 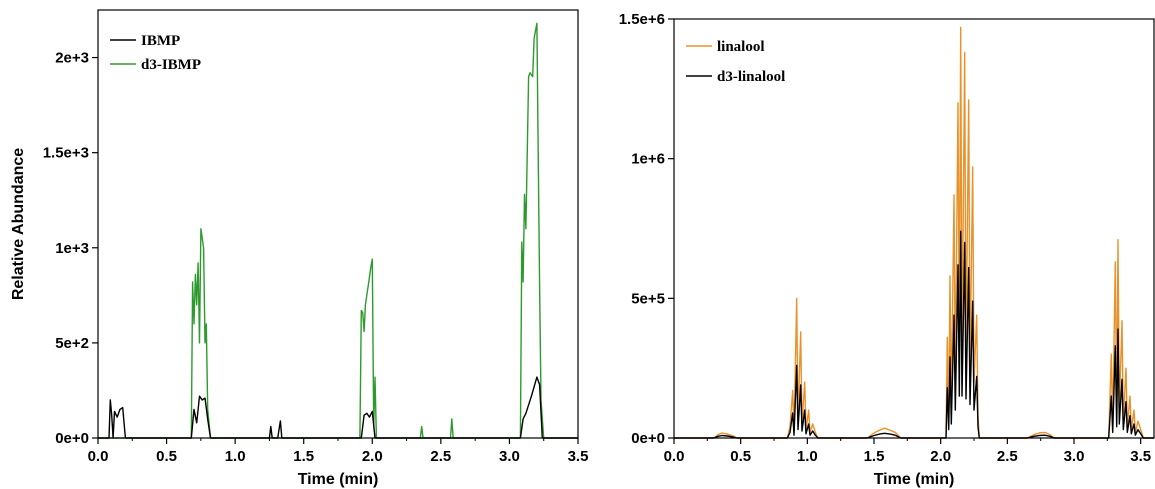 I want to click on y-tick-label: 1e+3, so click(x=72, y=248).